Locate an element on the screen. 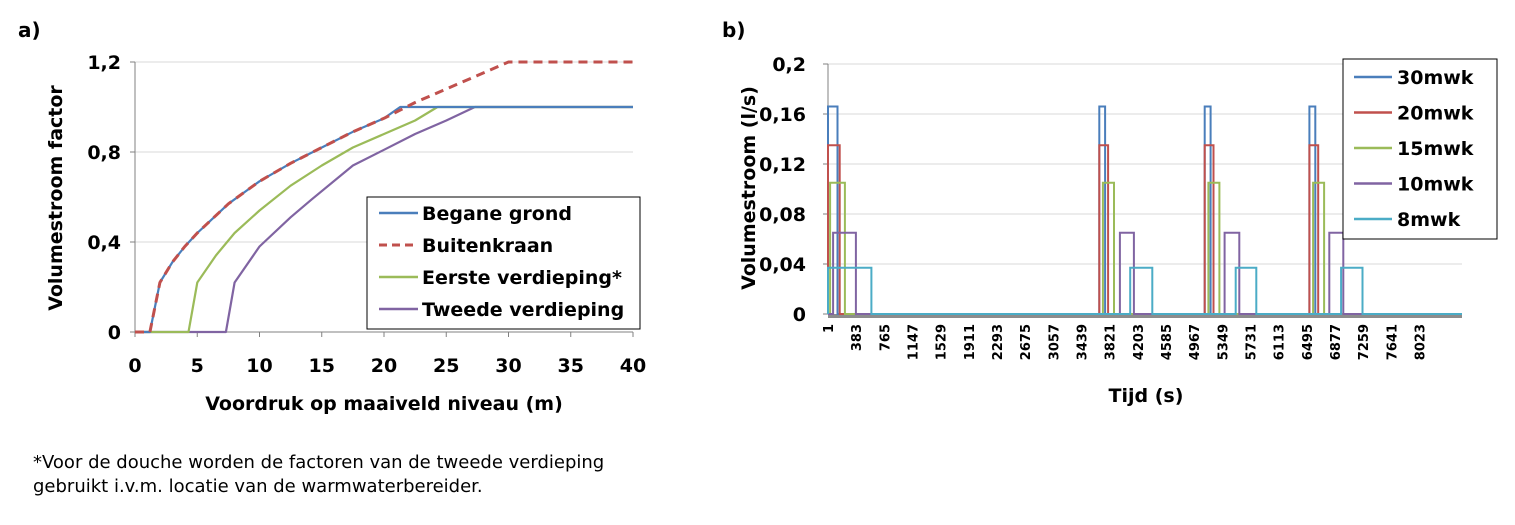  x-tick-label: 4203 is located at coordinates (1139, 342).